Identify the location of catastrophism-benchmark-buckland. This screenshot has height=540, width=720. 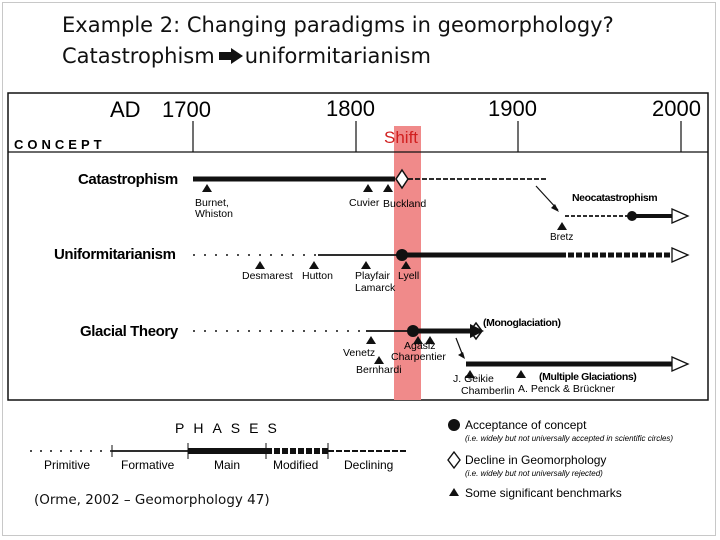
(388, 188).